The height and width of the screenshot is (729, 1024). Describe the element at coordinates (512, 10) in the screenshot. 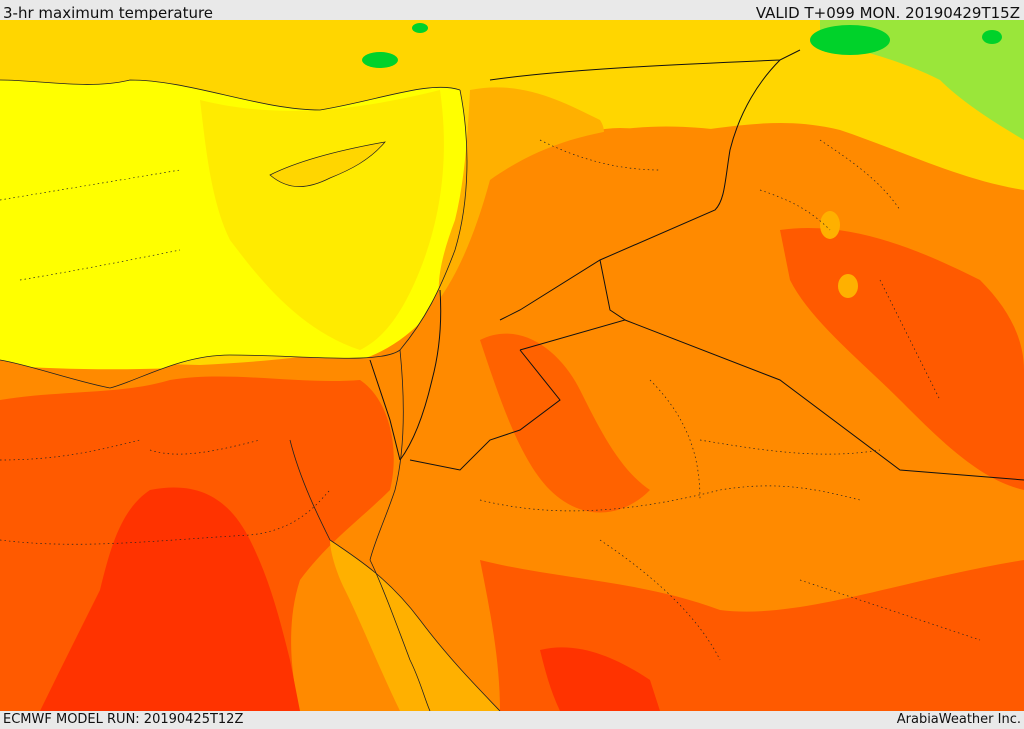

I see `top-bar` at that location.